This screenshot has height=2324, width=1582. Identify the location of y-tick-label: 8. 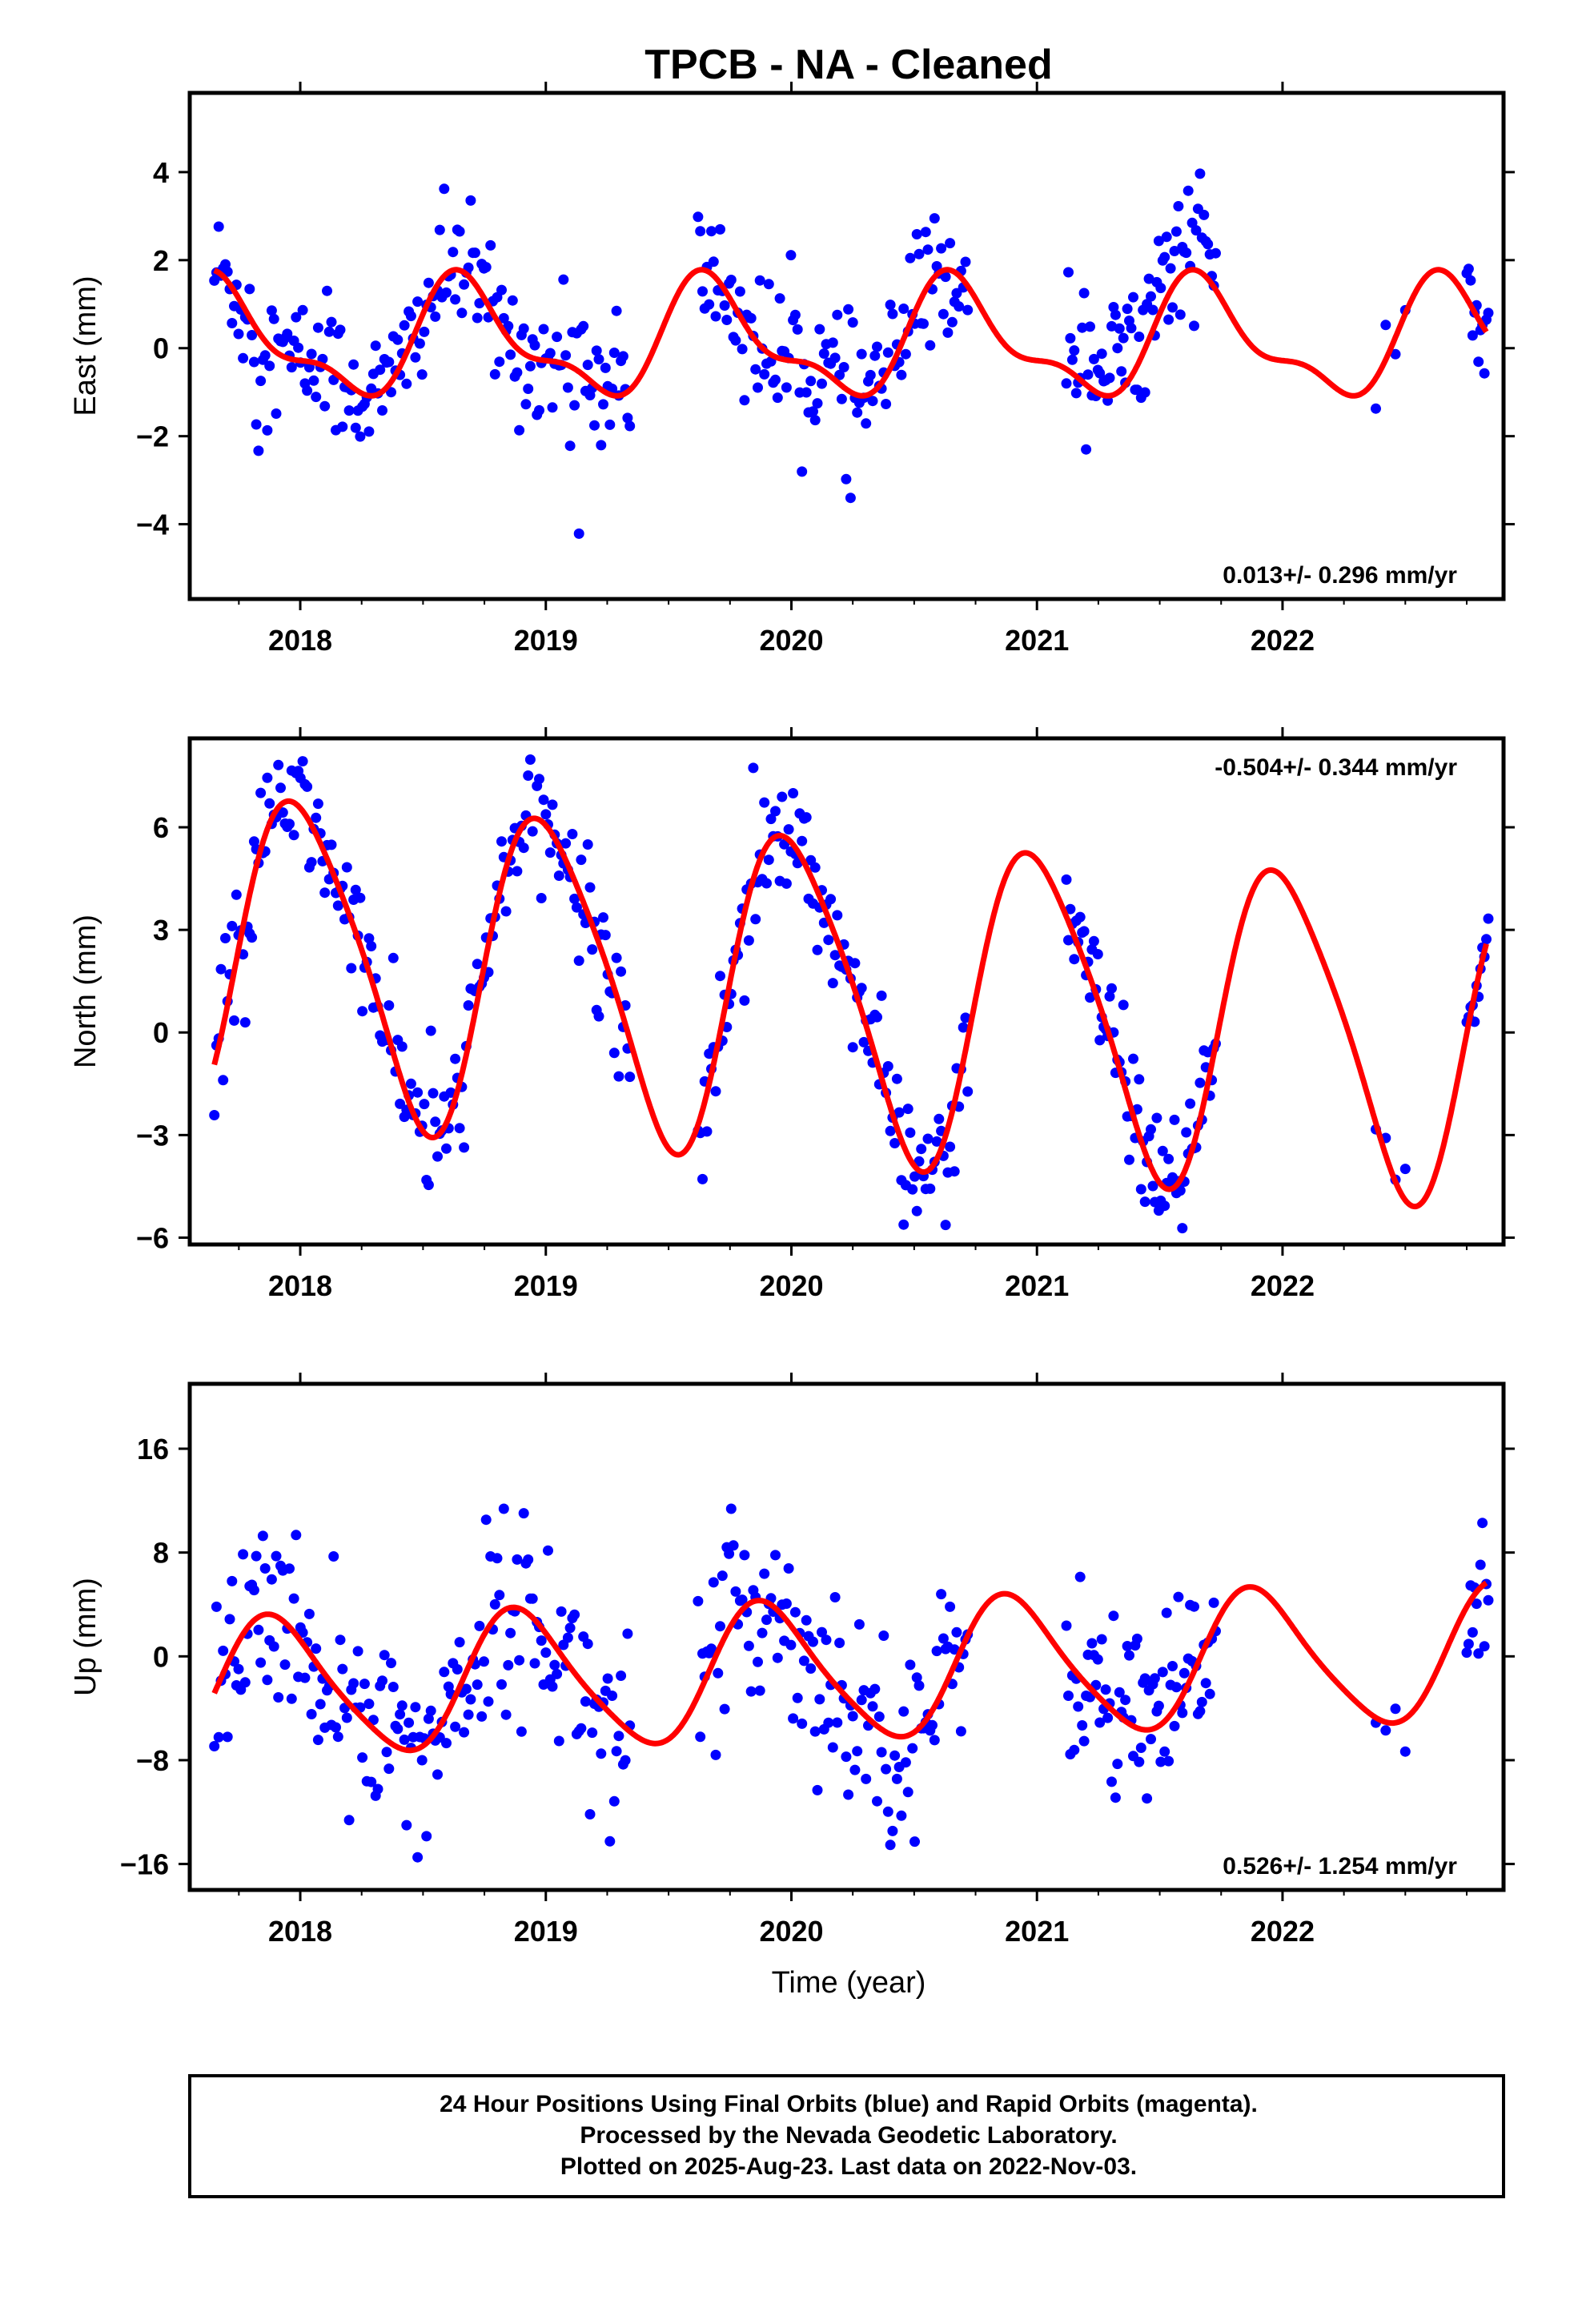
(161, 1553).